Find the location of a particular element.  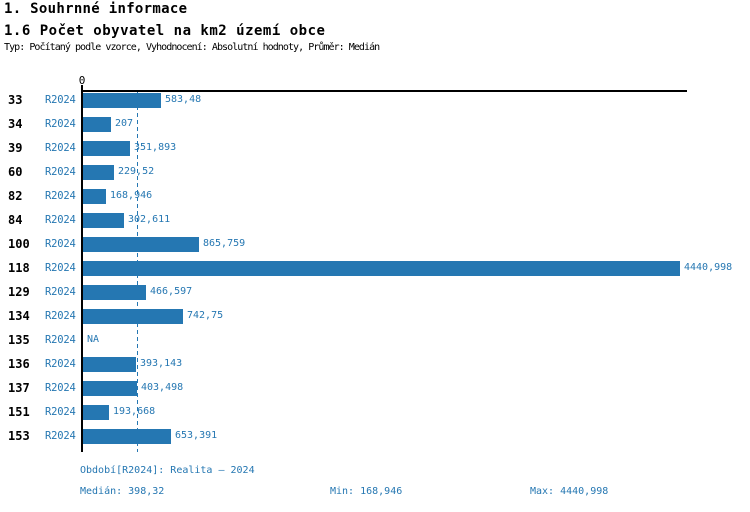

bar-value-label: 653,391 is located at coordinates (196, 435).